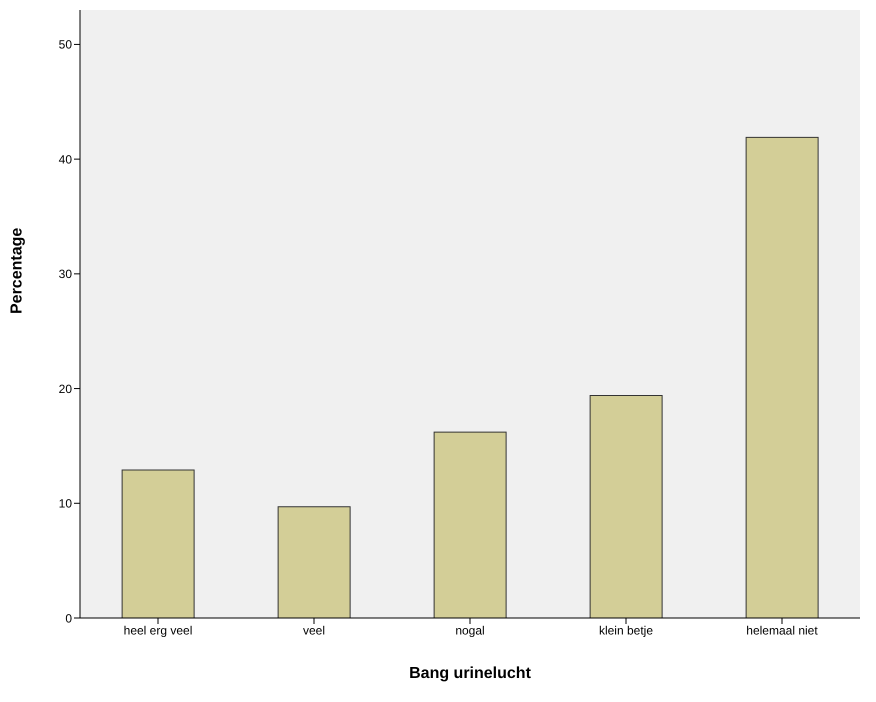  Describe the element at coordinates (158, 631) in the screenshot. I see `x-tick-label: heel erg veel` at that location.